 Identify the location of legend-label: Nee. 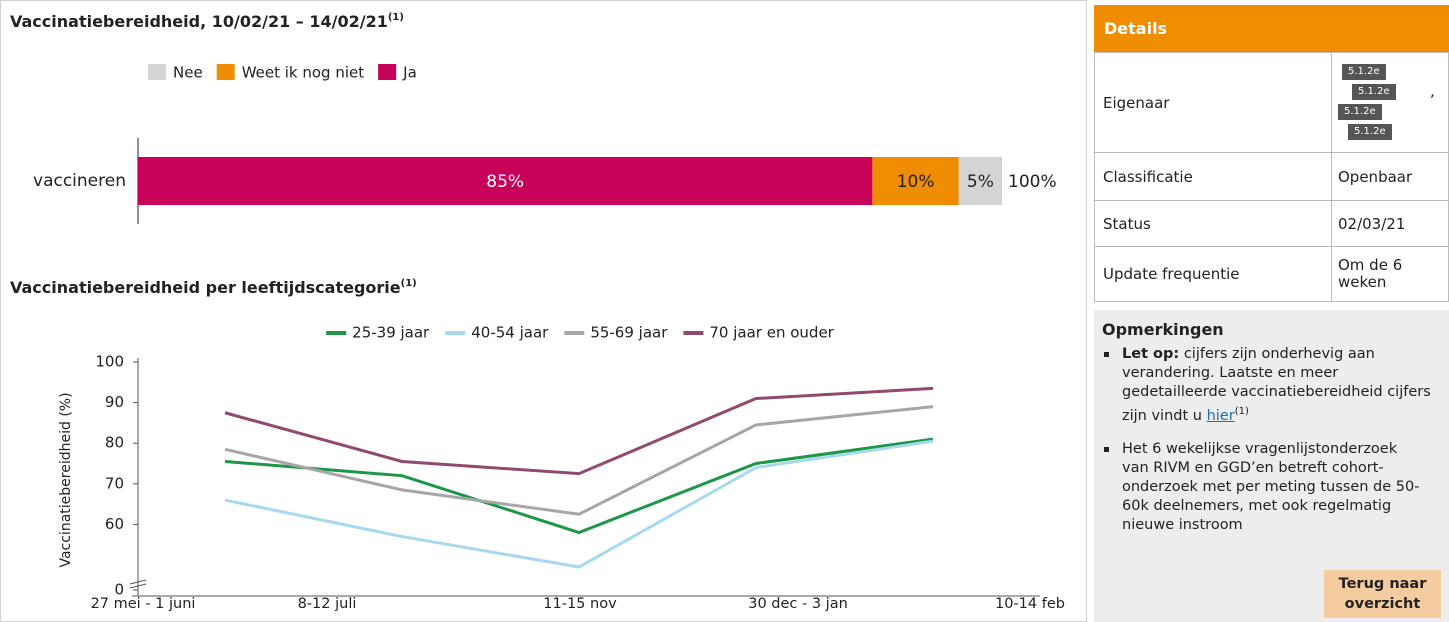
(188, 73).